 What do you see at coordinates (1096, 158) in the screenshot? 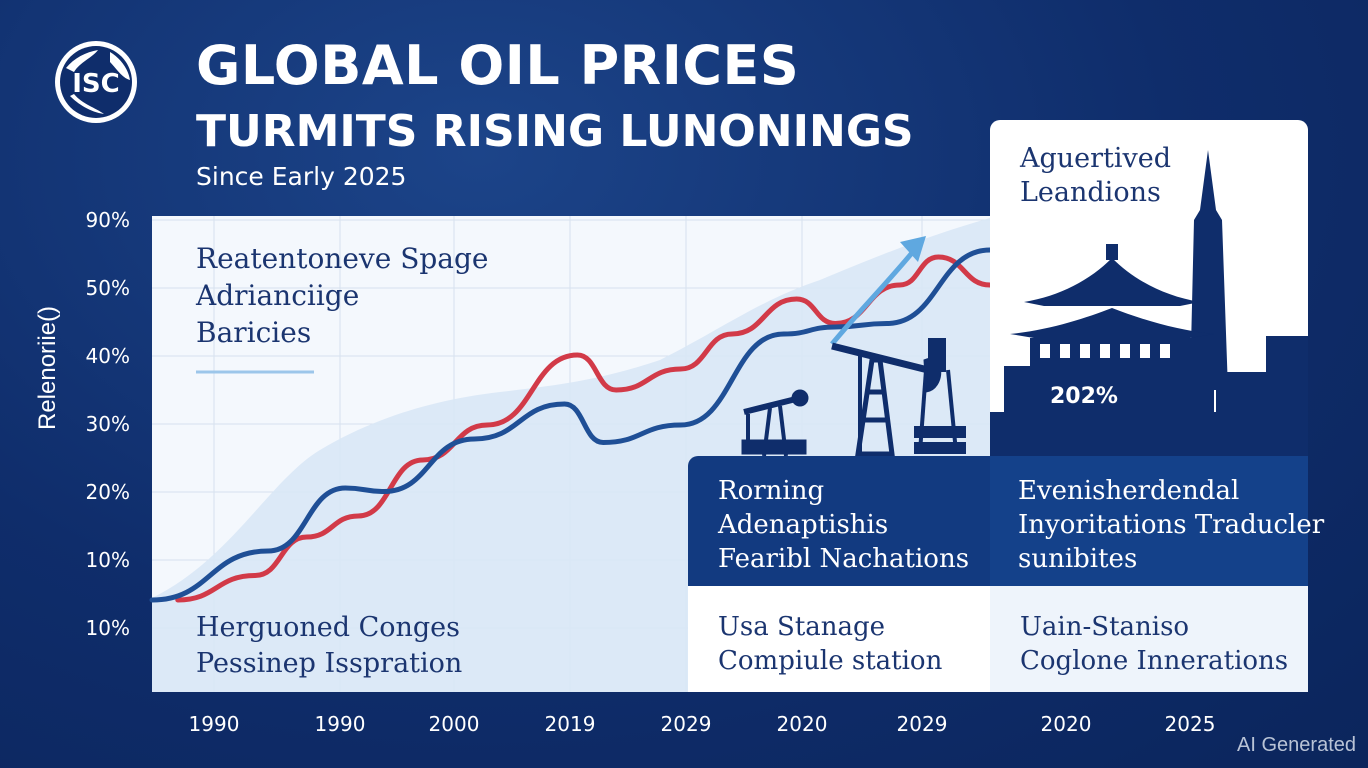
I see `panel-line: Aguertived` at bounding box center [1096, 158].